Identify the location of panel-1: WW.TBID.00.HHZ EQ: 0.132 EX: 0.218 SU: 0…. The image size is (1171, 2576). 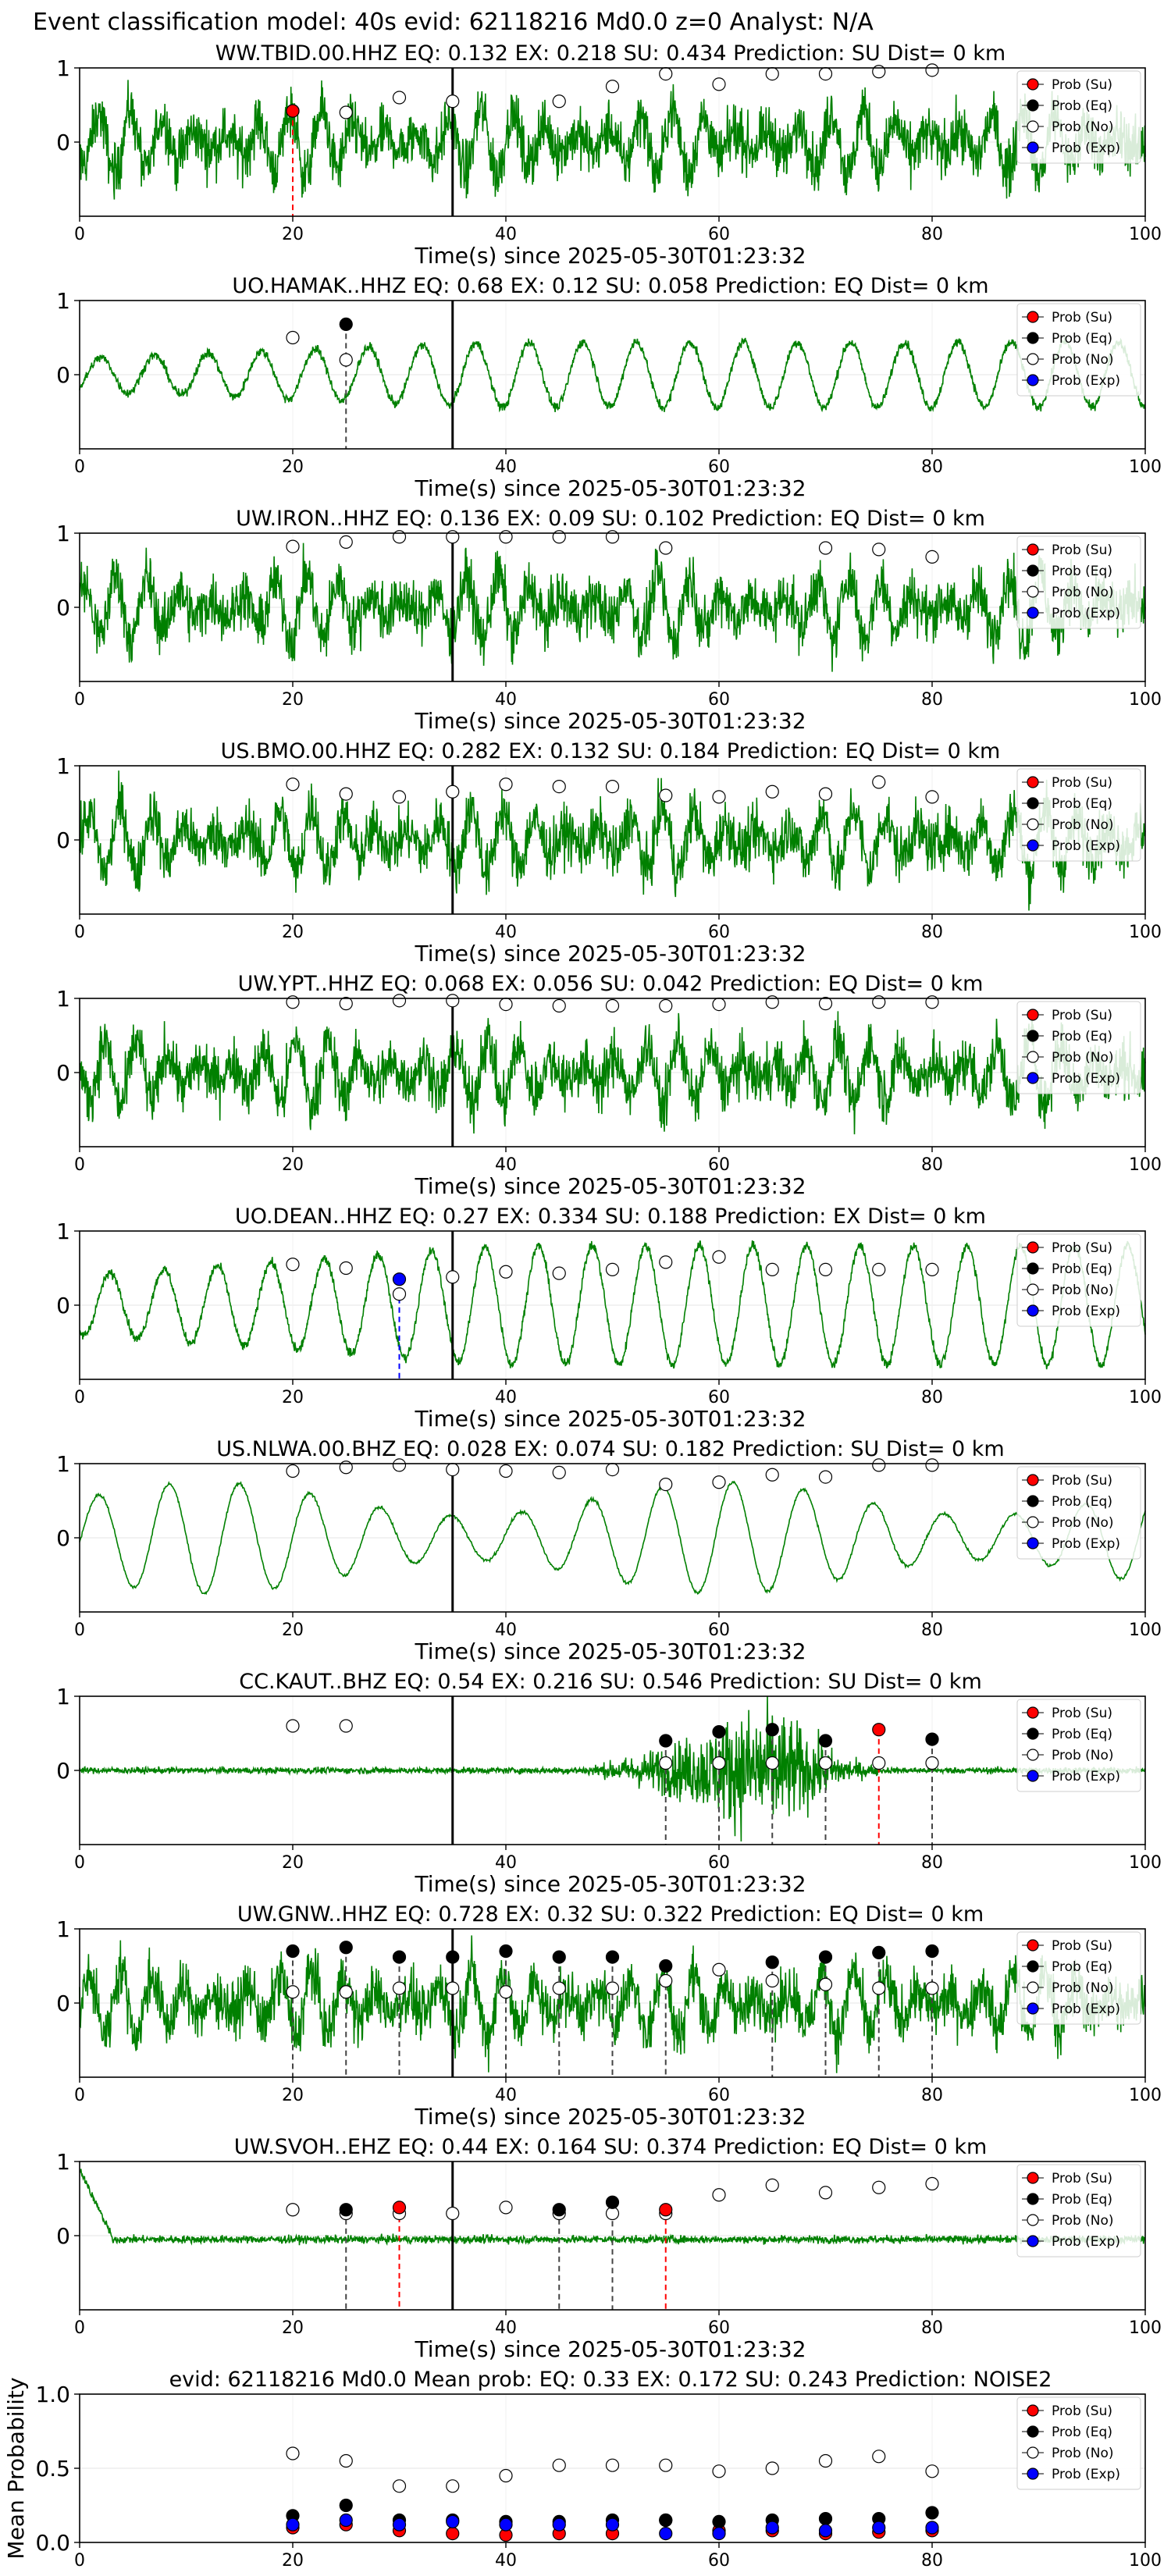
(609, 155).